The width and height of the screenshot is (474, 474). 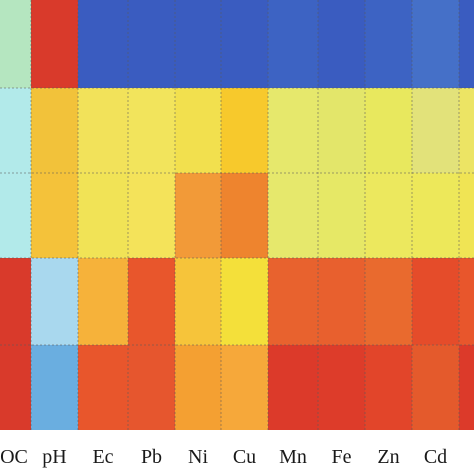 I want to click on heatmap-cell-r2-ni, so click(x=198, y=130).